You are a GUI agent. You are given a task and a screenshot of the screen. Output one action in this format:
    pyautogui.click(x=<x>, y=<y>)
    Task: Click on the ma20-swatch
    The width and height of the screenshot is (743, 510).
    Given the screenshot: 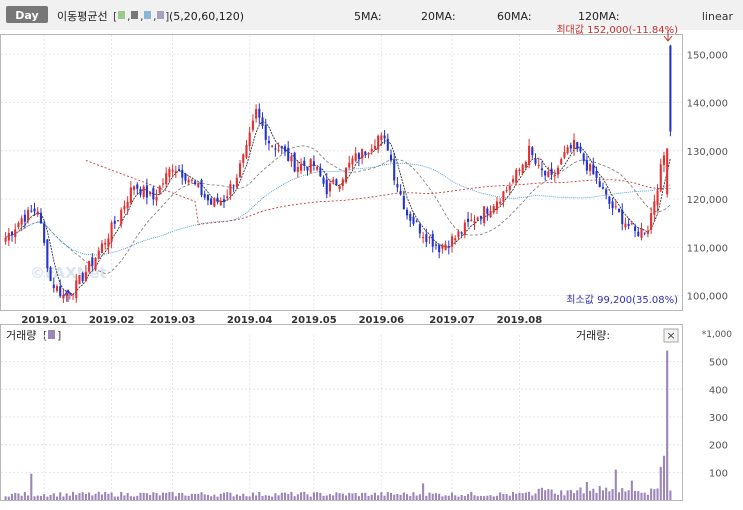 What is the action you would take?
    pyautogui.click(x=134, y=15)
    